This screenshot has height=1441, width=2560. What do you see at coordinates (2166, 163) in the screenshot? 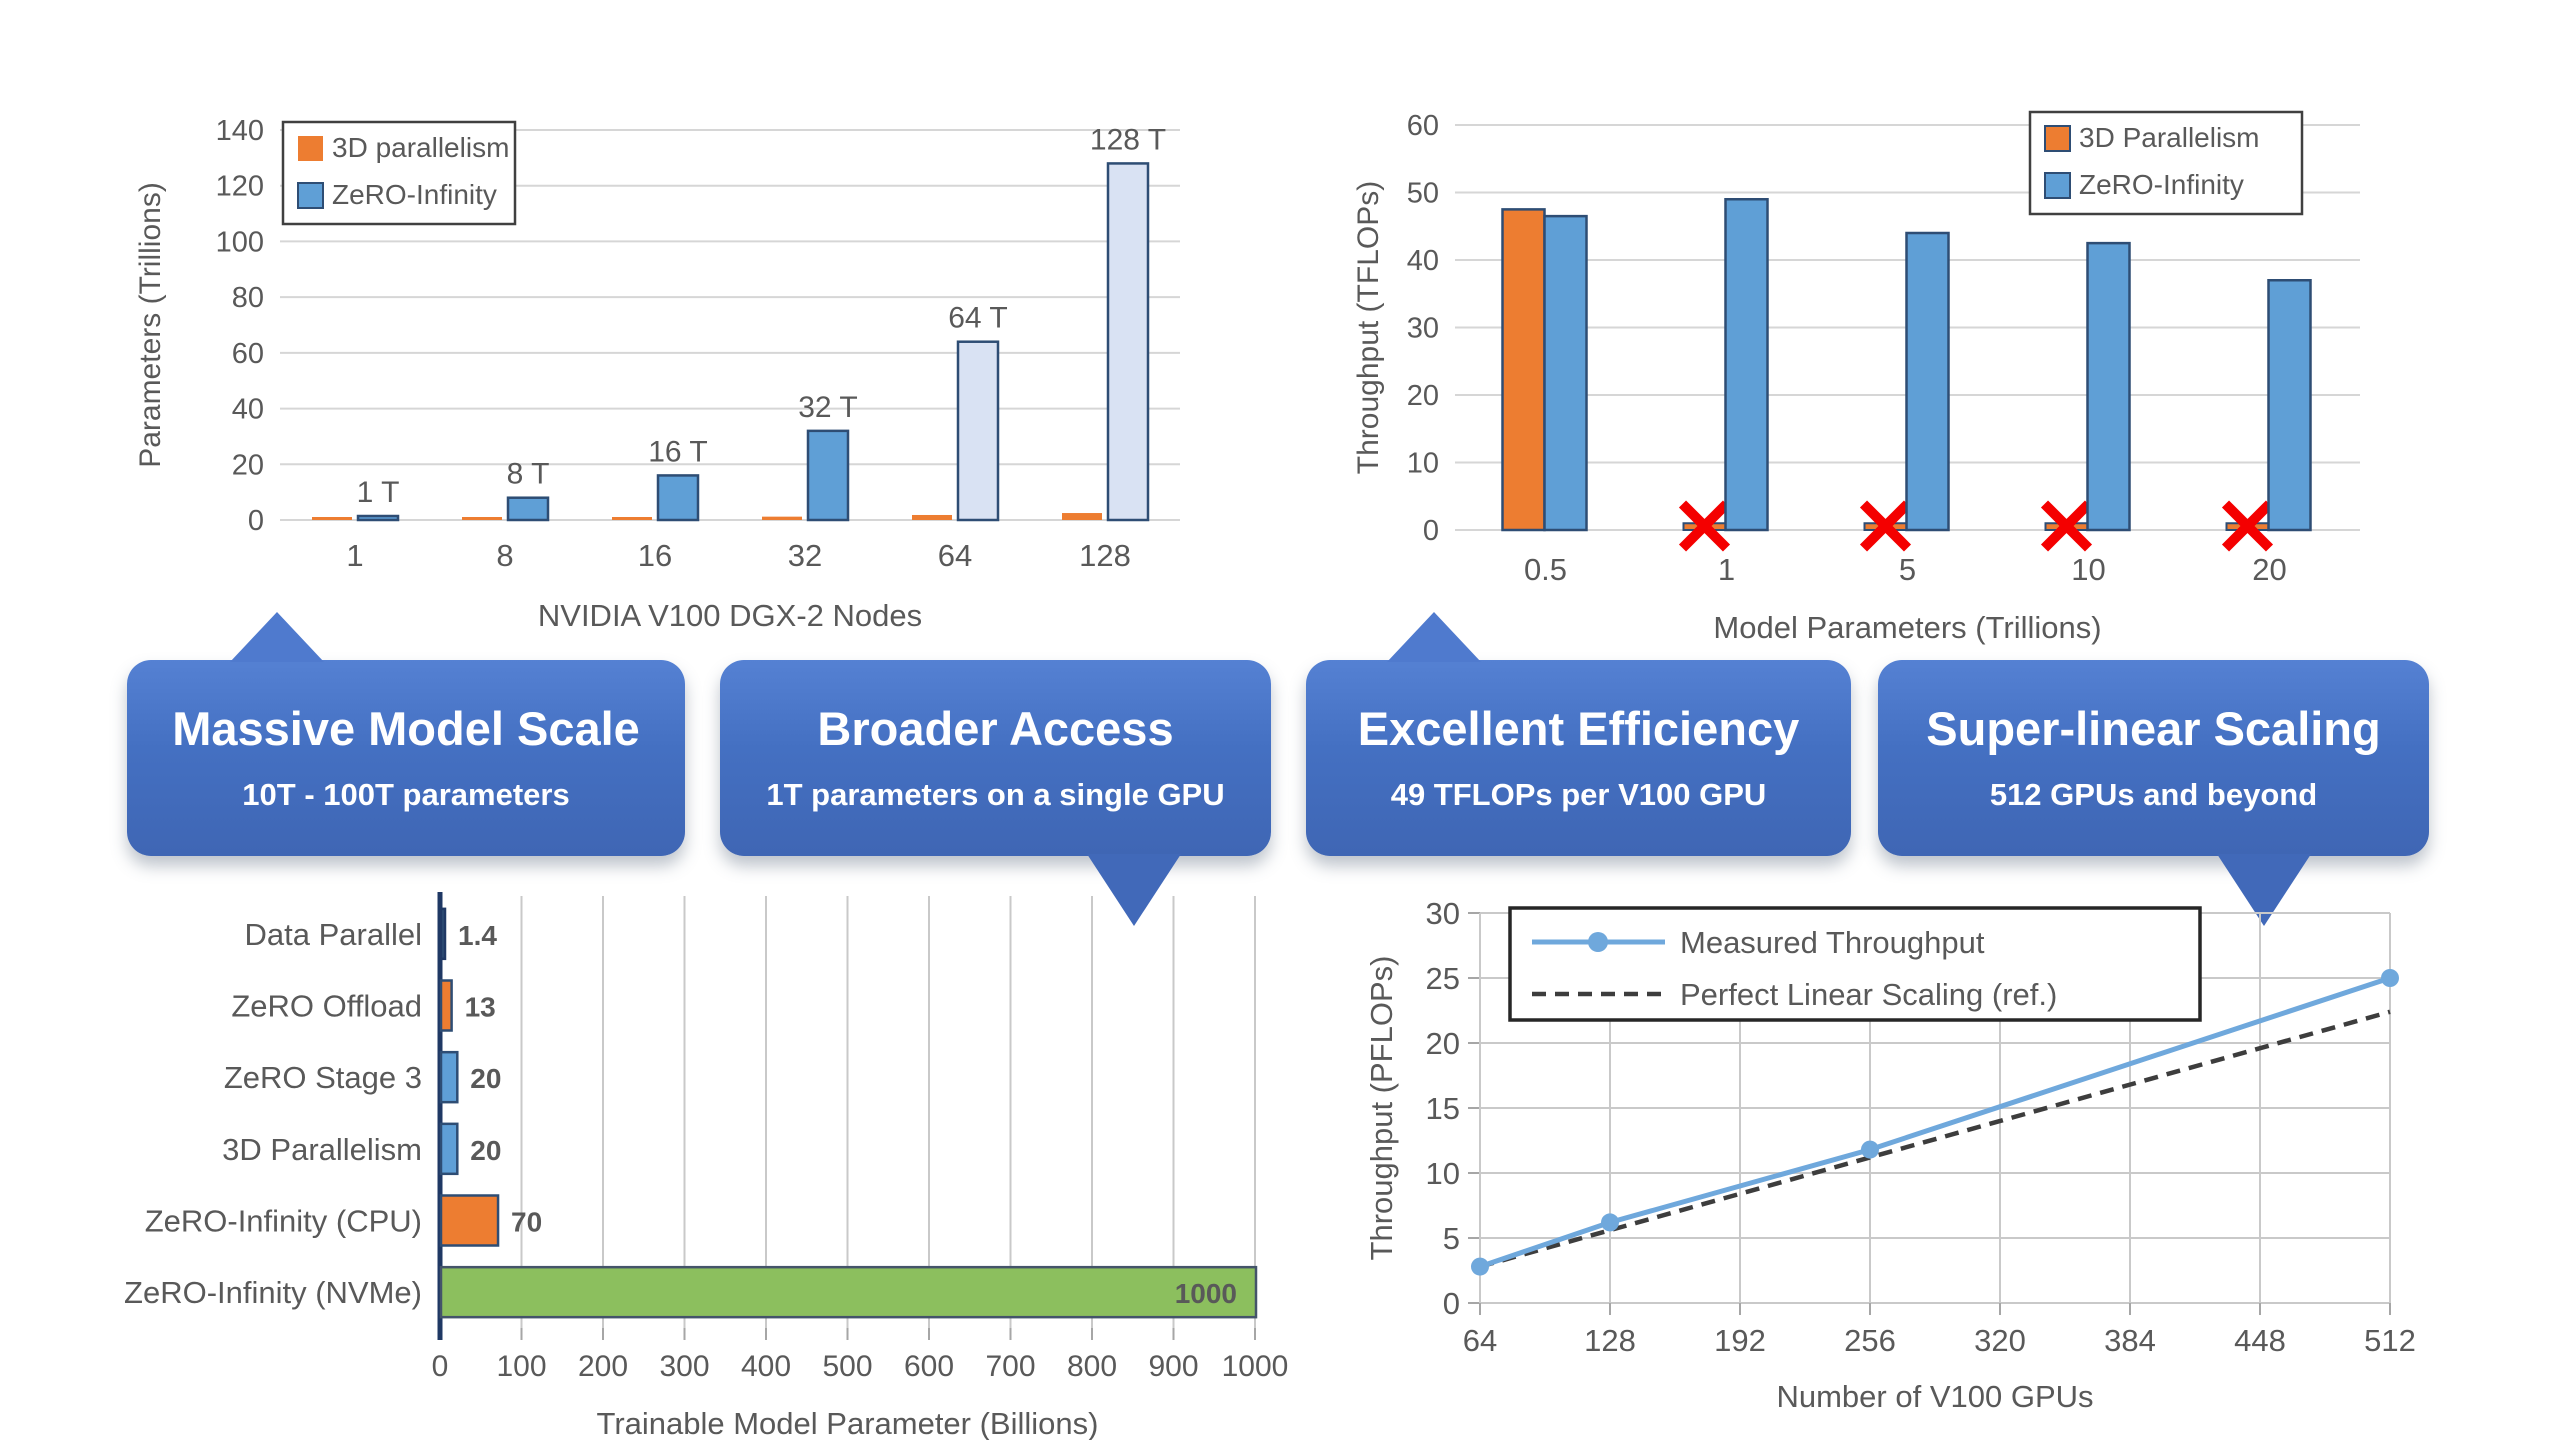
I see `legend: 3D Parallelism ZeRO-Infinity` at bounding box center [2166, 163].